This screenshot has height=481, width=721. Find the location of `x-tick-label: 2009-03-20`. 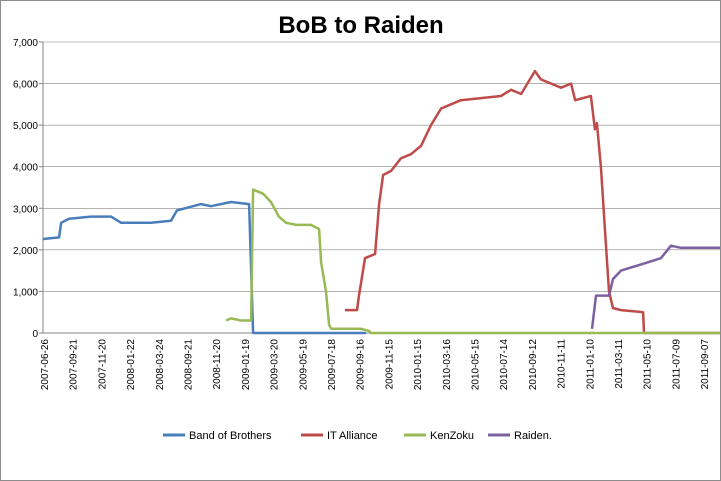

x-tick-label: 2009-03-20 is located at coordinates (275, 365).